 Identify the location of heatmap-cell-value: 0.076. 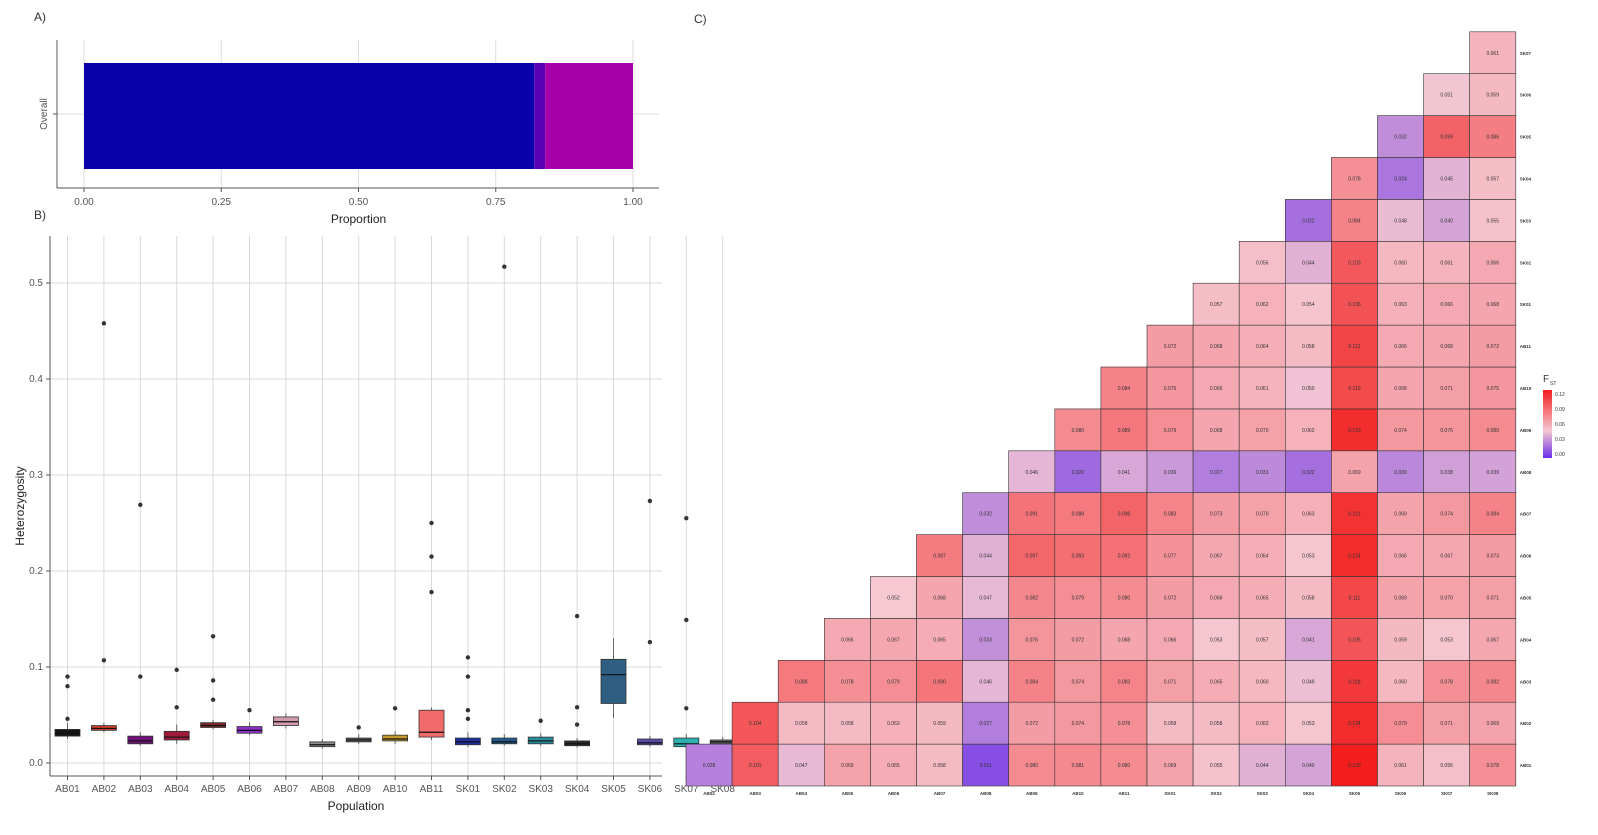
(1446, 431).